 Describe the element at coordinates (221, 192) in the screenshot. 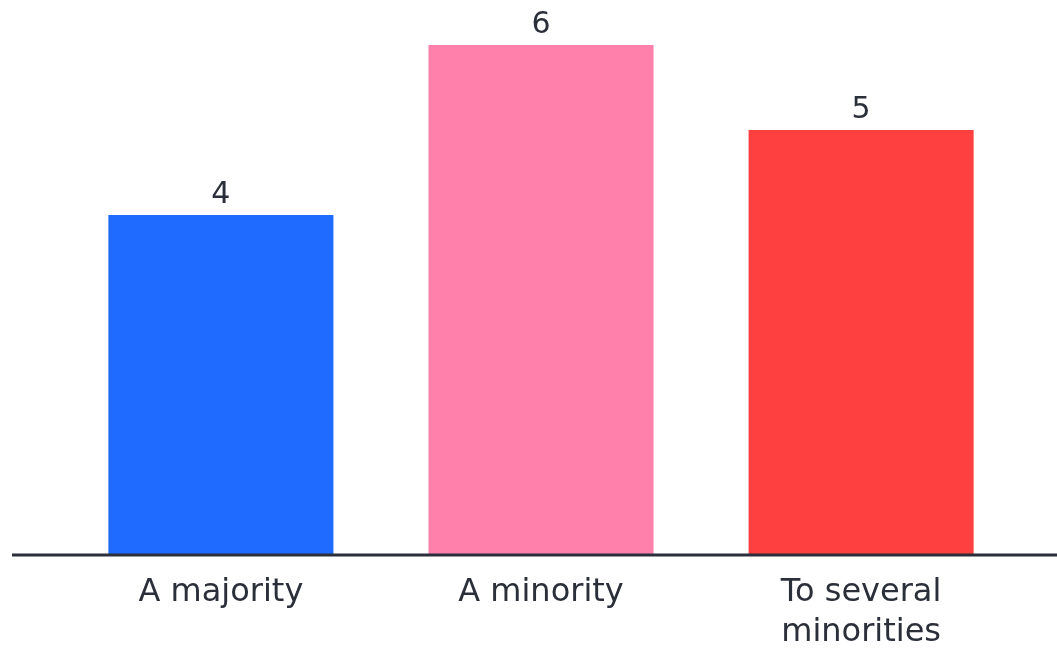

I see `data-label: 4` at that location.